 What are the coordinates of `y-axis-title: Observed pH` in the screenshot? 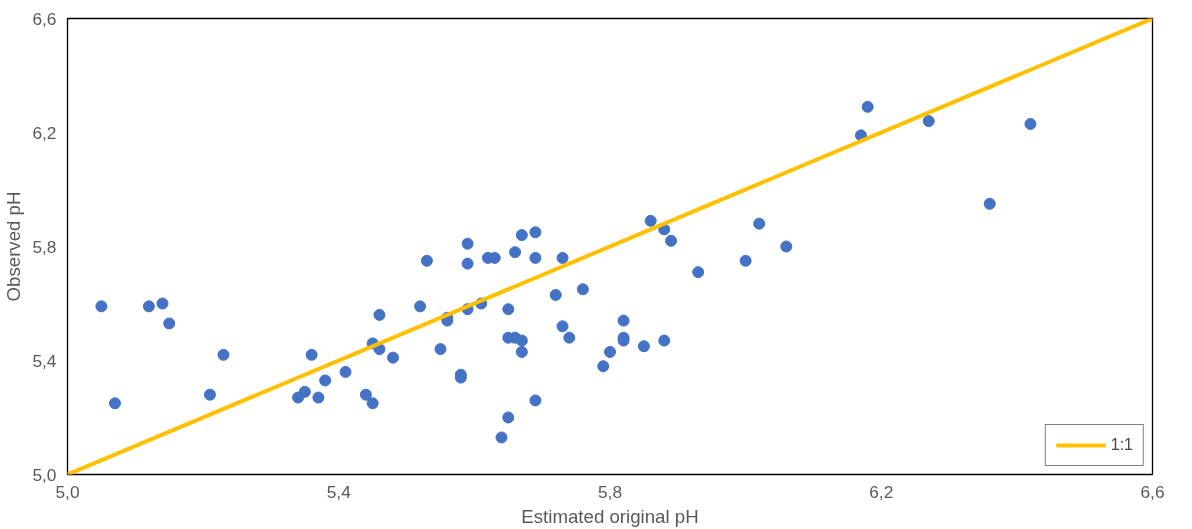 It's located at (14, 246).